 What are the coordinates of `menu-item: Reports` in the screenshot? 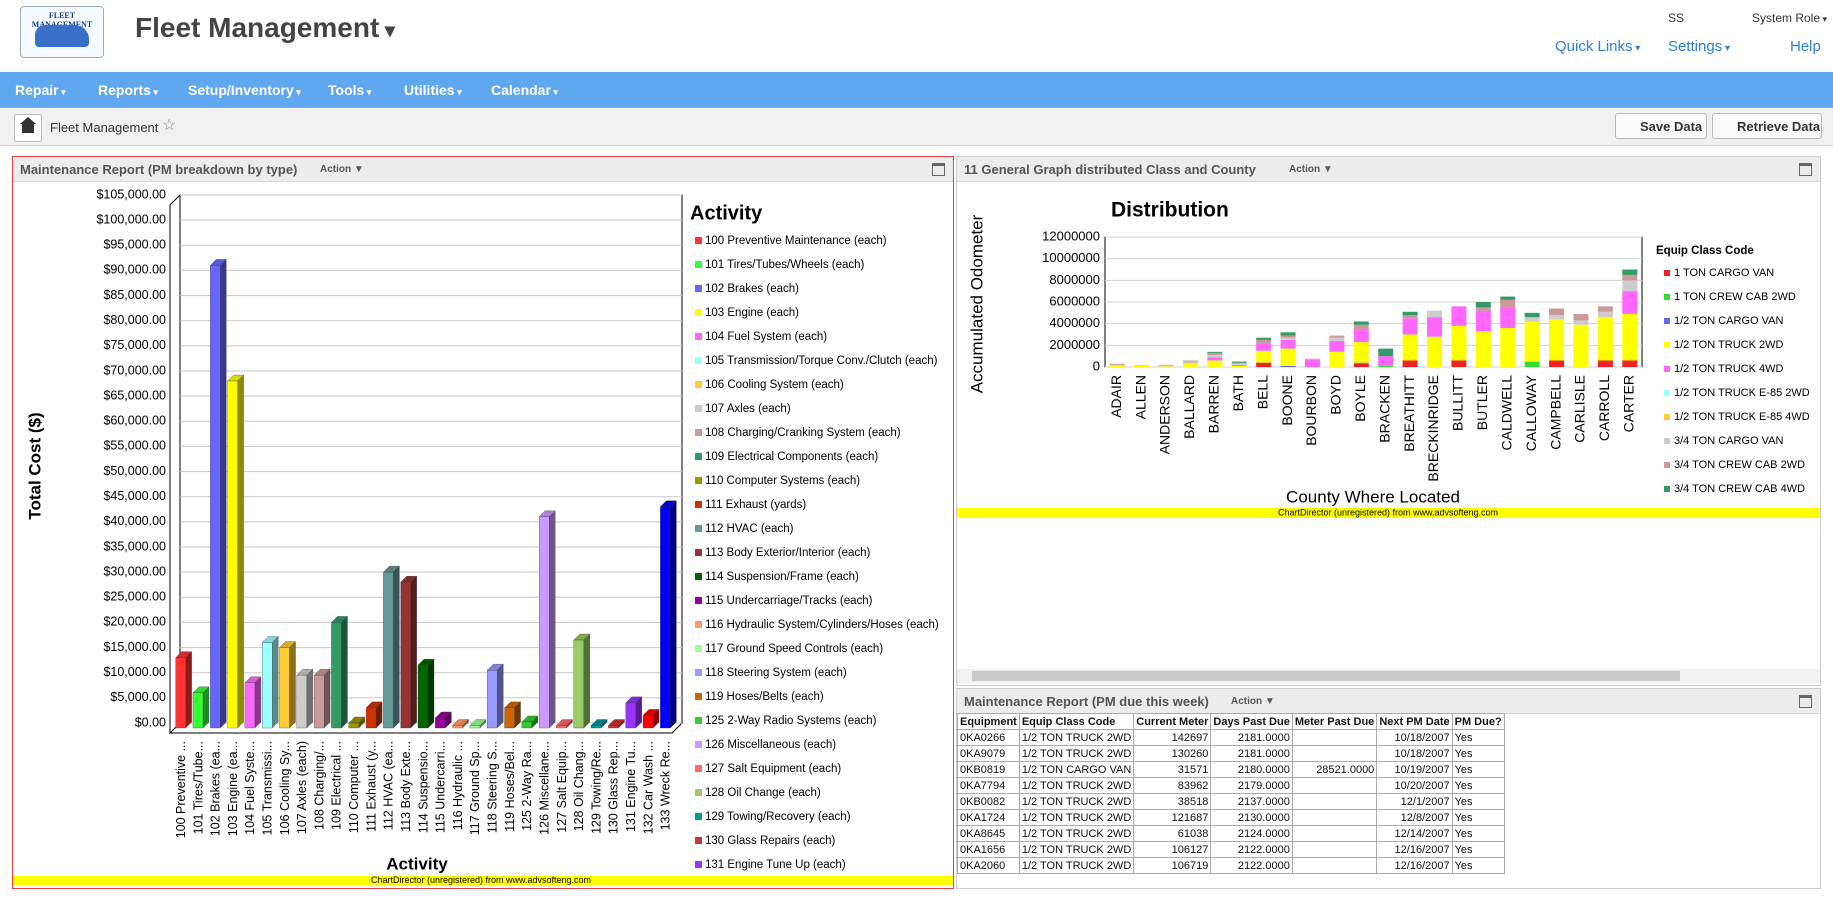 It's located at (128, 90).